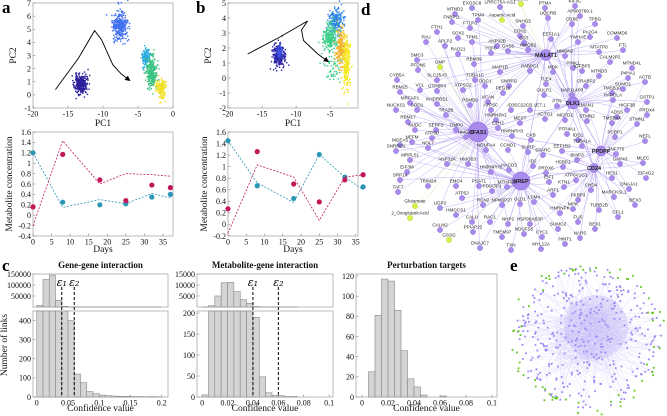 This screenshot has width=667, height=416. I want to click on node-label: DNAJA1, so click(629, 184).